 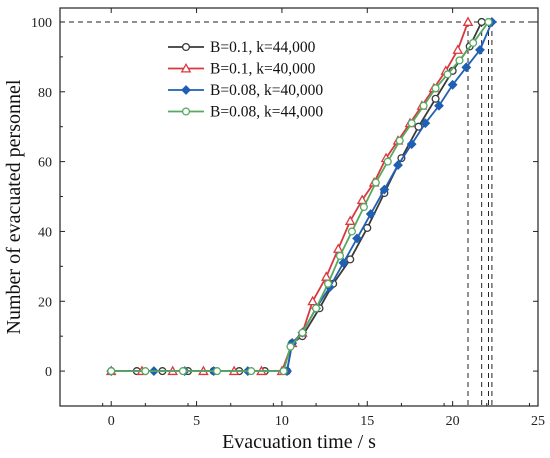 What do you see at coordinates (266, 112) in the screenshot?
I see `legend-label: B=0.08, k=44,000` at bounding box center [266, 112].